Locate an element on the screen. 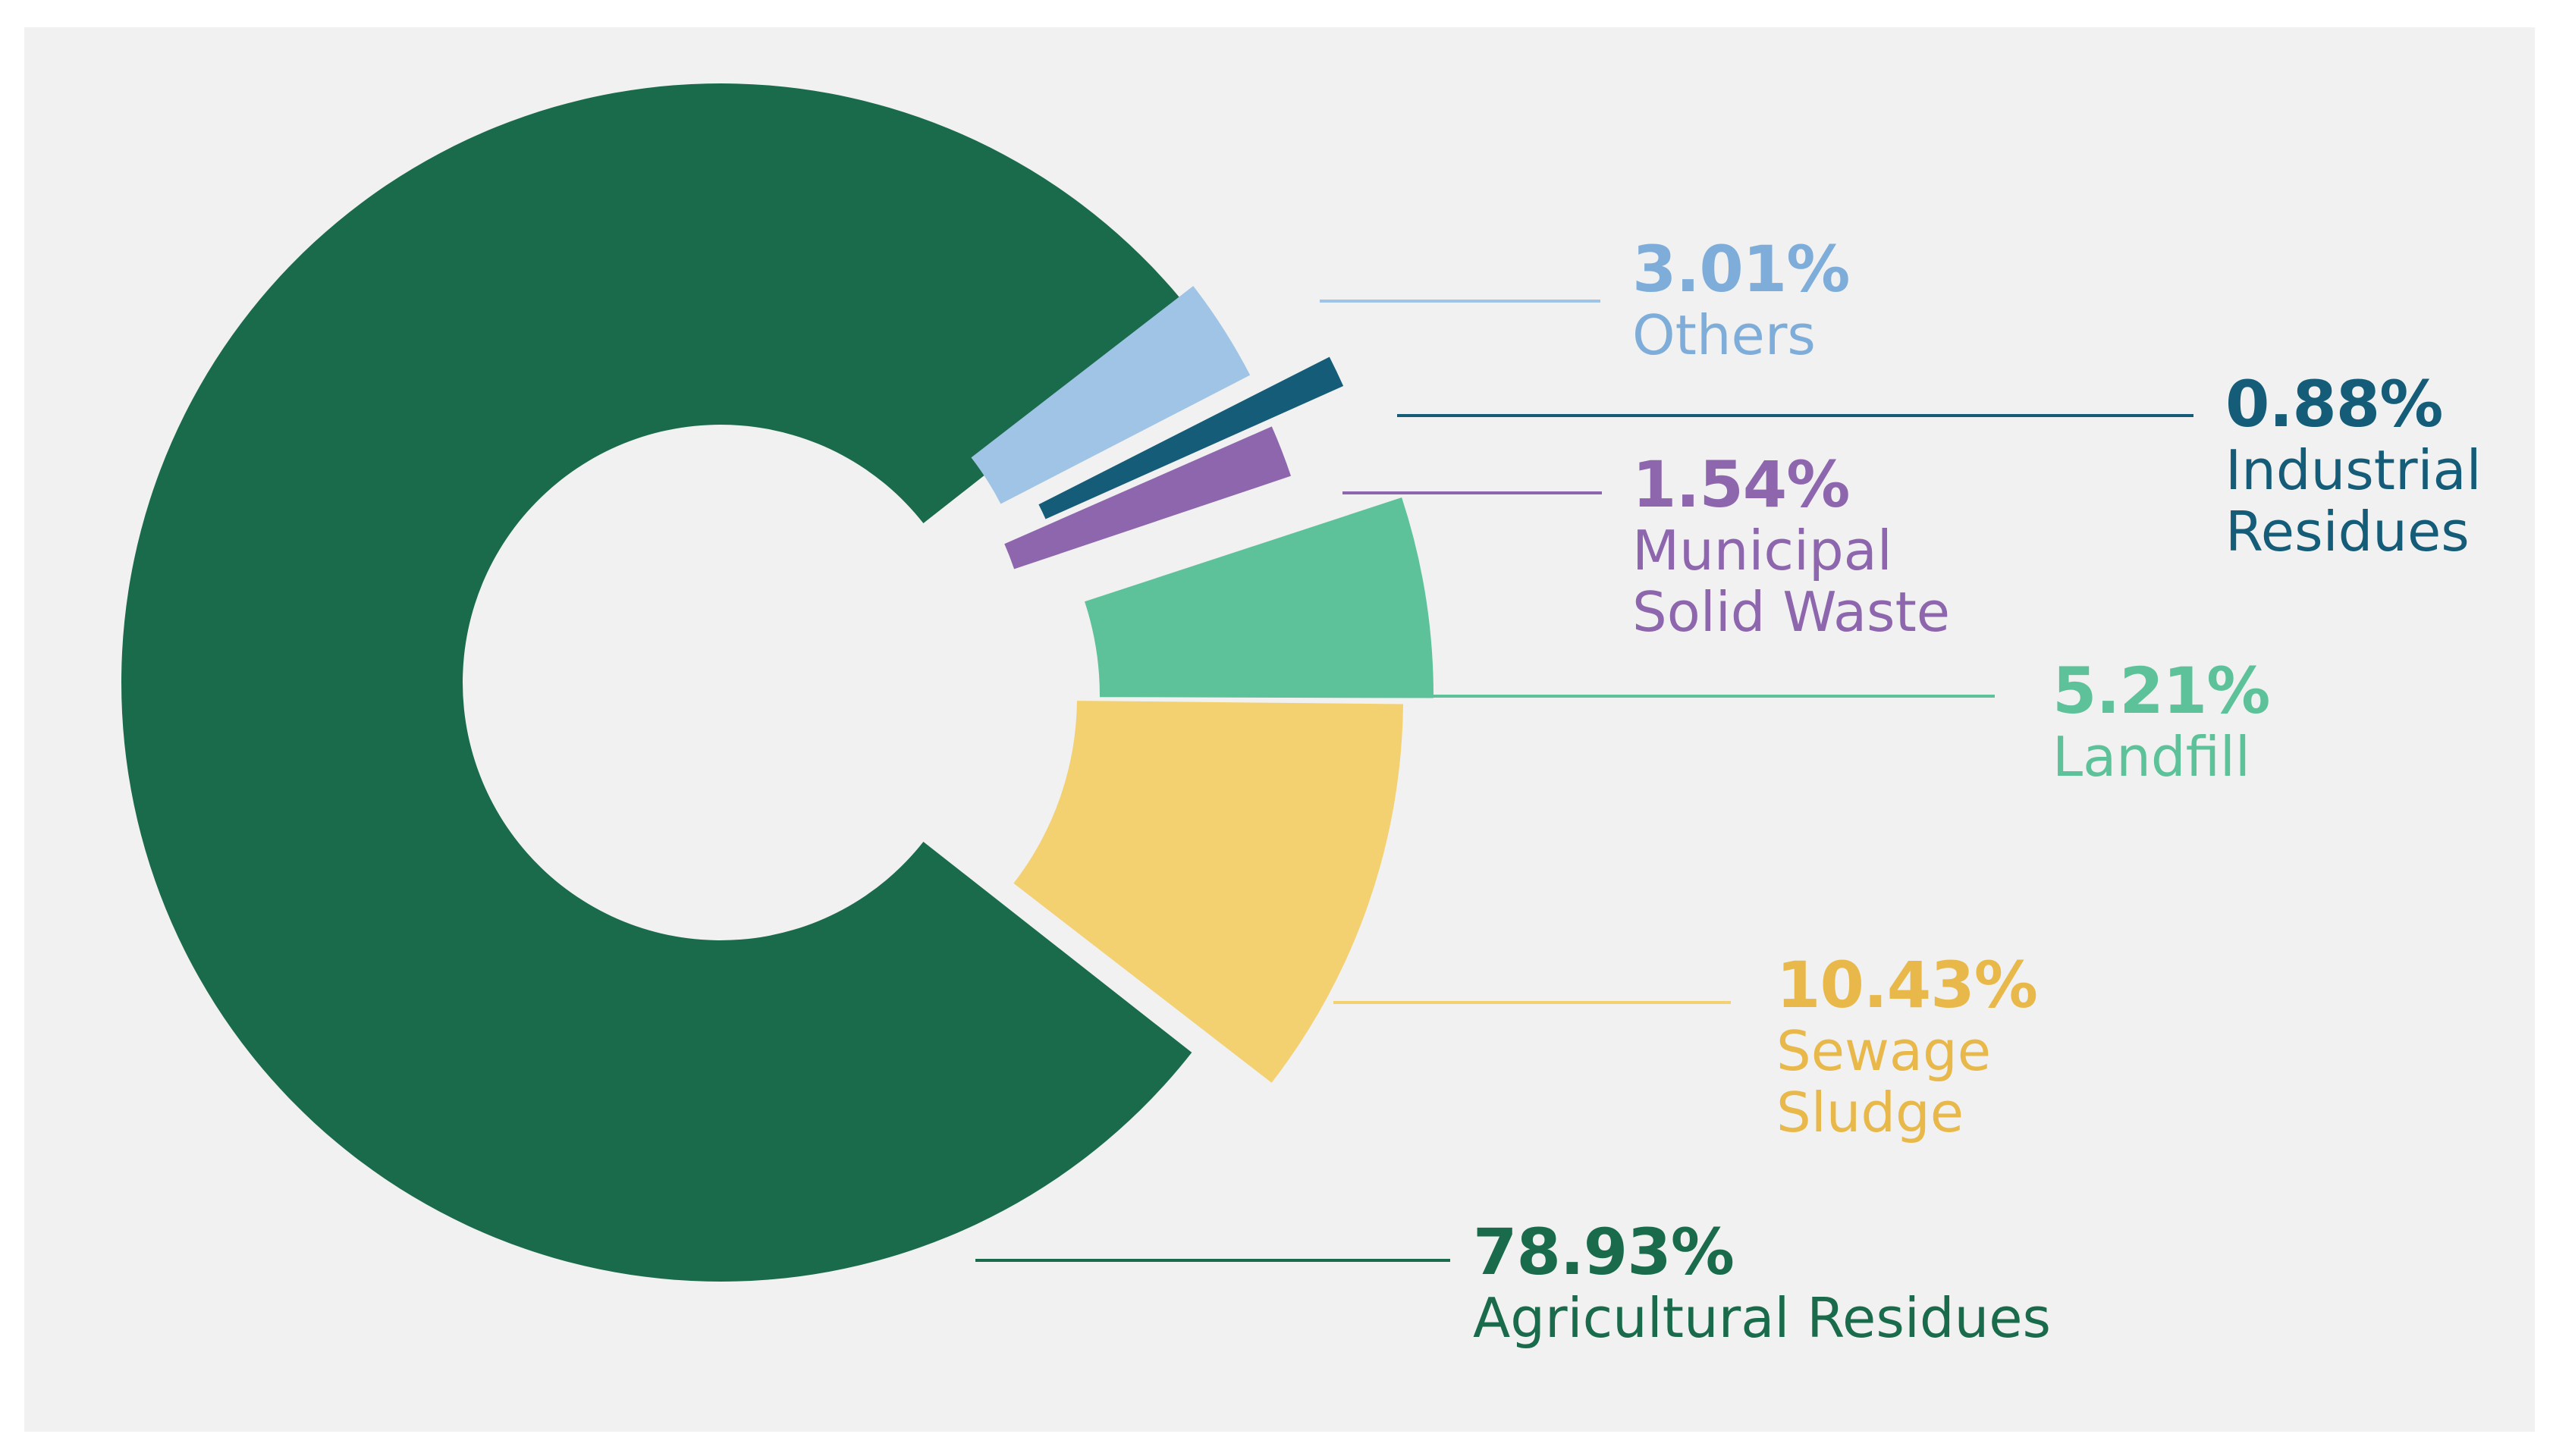 This screenshot has height=1456, width=2553. label-landfill: 5.21% Landfill is located at coordinates (2161, 721).